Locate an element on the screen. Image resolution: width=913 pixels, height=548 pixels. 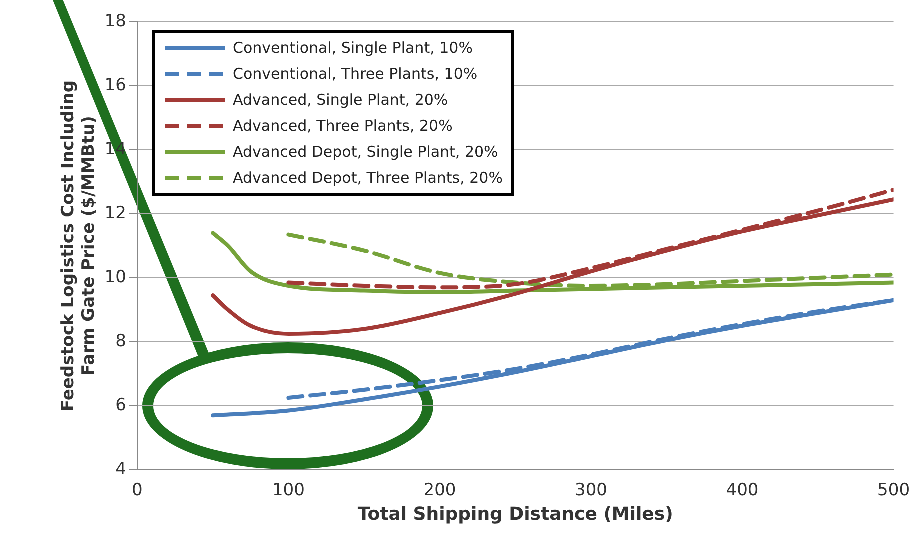
legend-label: Conventional, Single Plant, 10% is located at coordinates (353, 48).